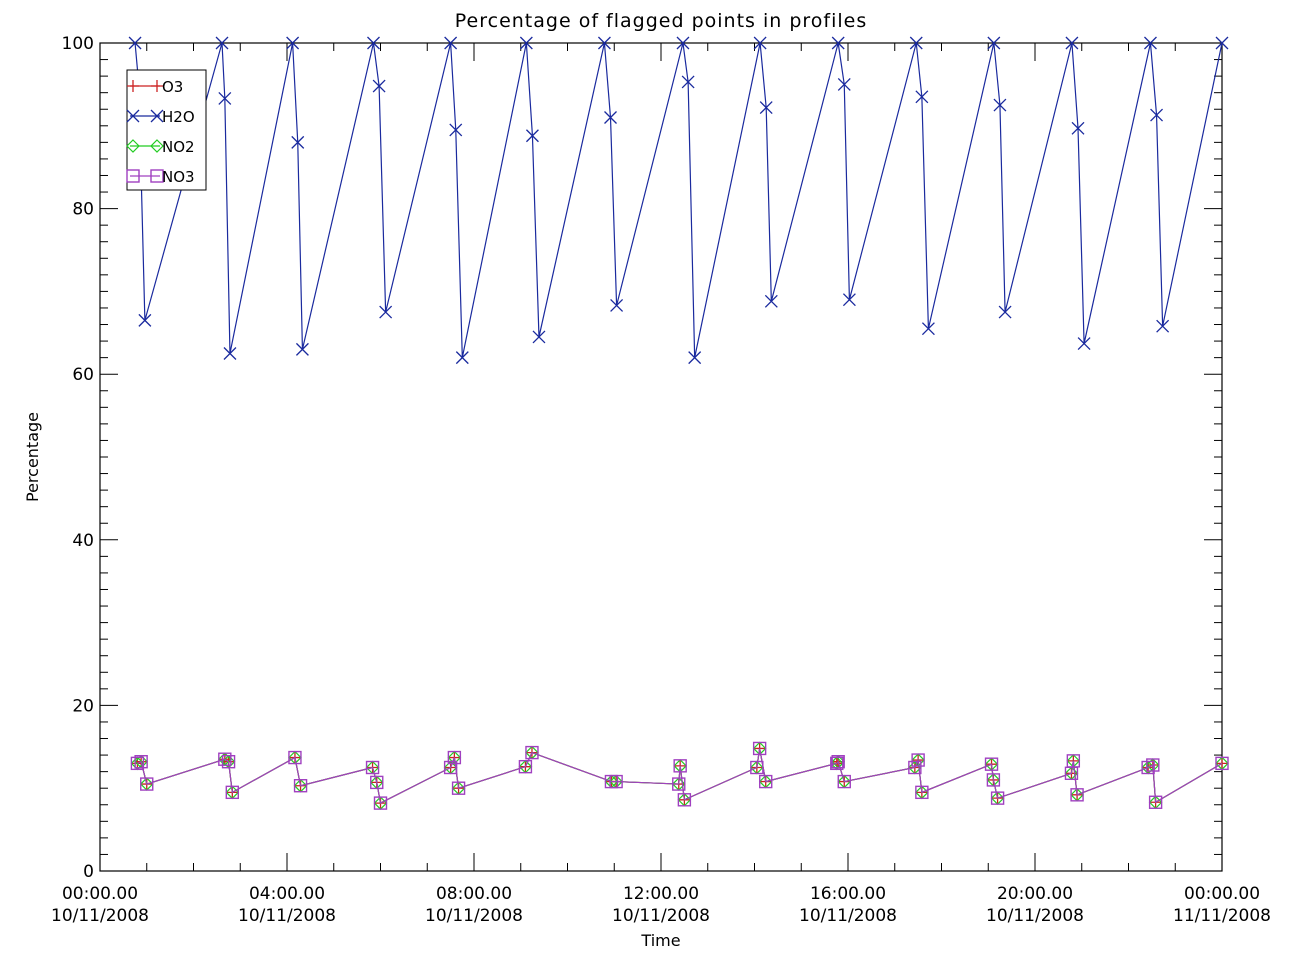 Image resolution: width=1302 pixels, height=955 pixels. I want to click on legend-label: O3, so click(172, 87).